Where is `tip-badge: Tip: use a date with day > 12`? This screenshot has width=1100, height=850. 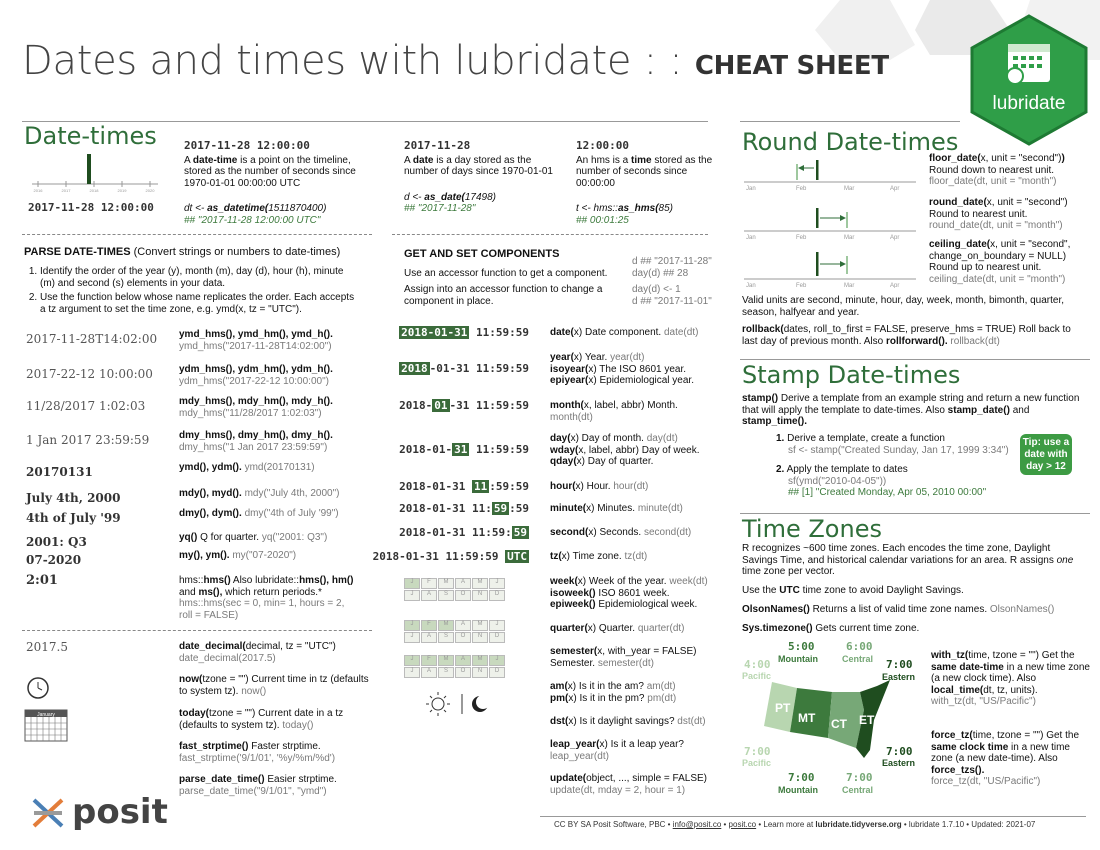 tip-badge: Tip: use a date with day > 12 is located at coordinates (1046, 455).